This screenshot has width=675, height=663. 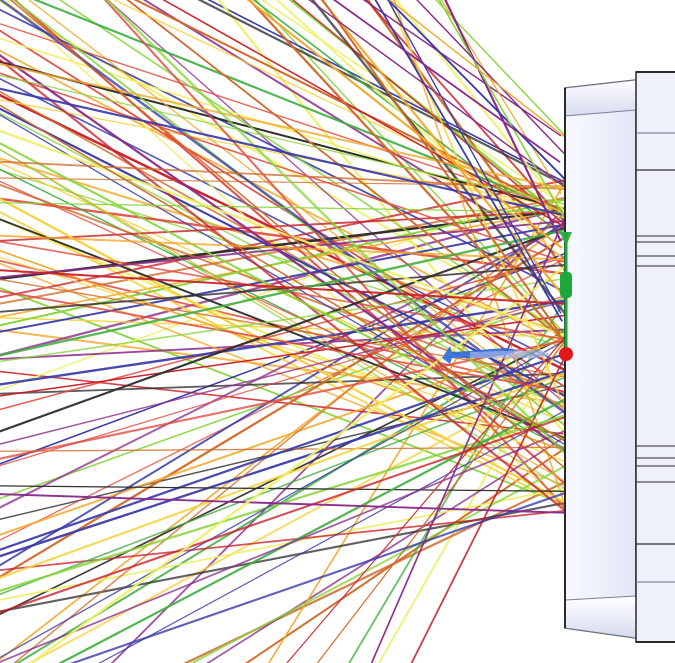 I want to click on housing-body, so click(x=655, y=357).